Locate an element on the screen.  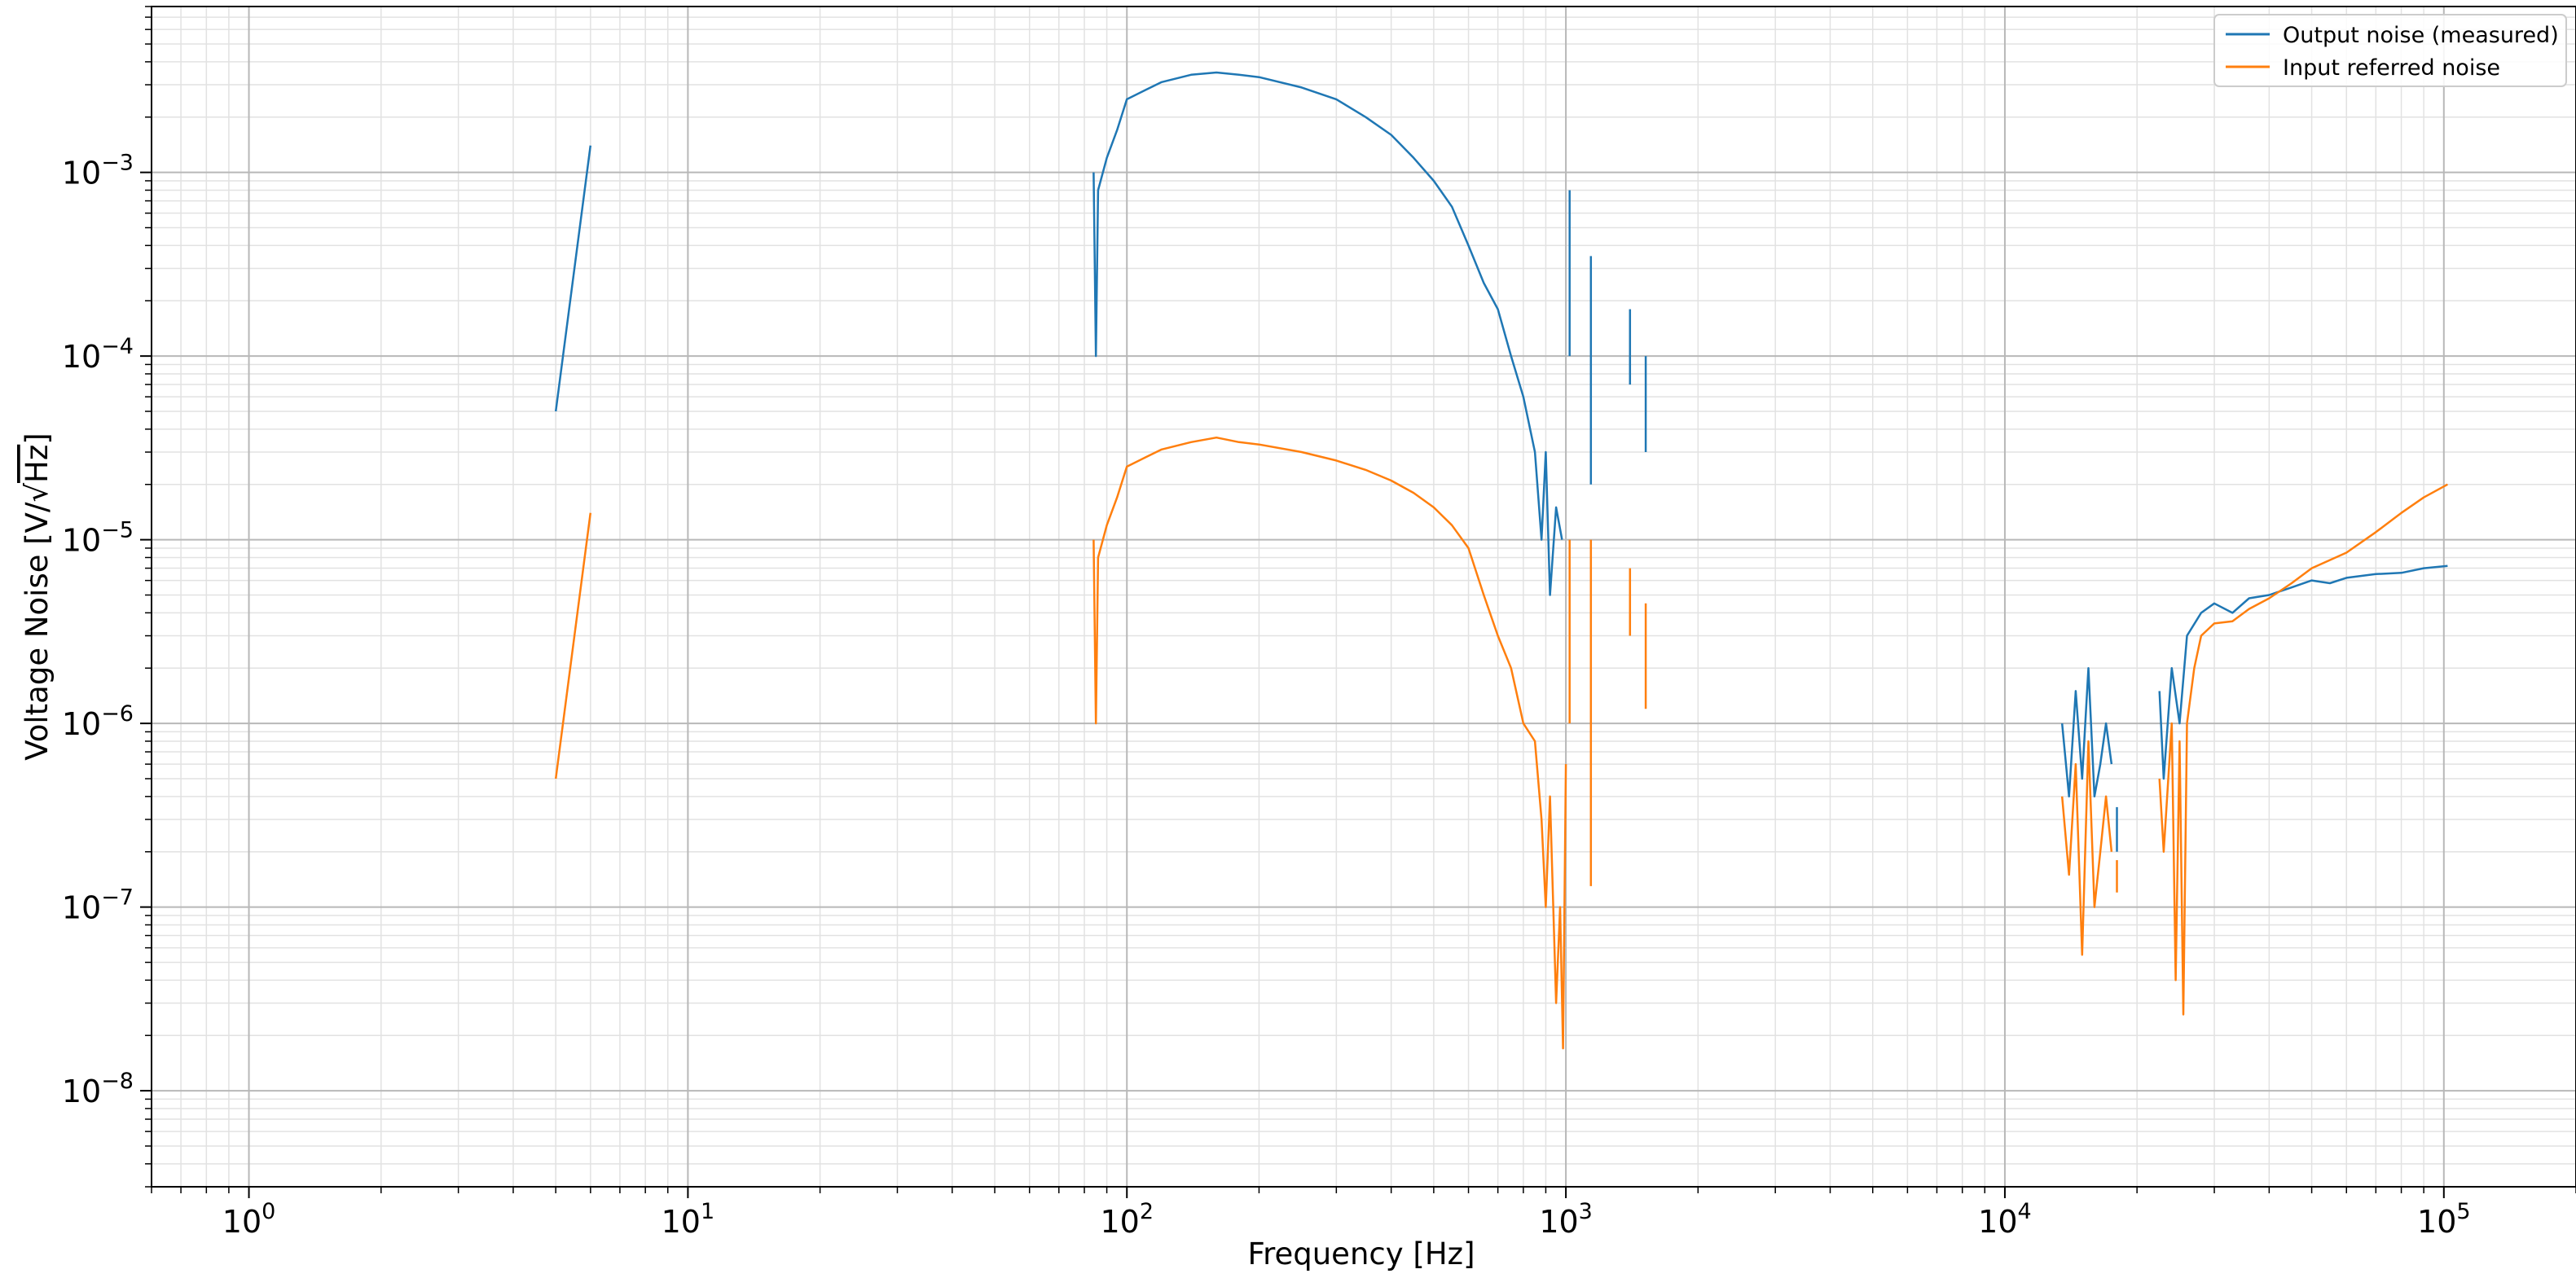
x-tick-label: 10⁵ is located at coordinates (2444, 1219).